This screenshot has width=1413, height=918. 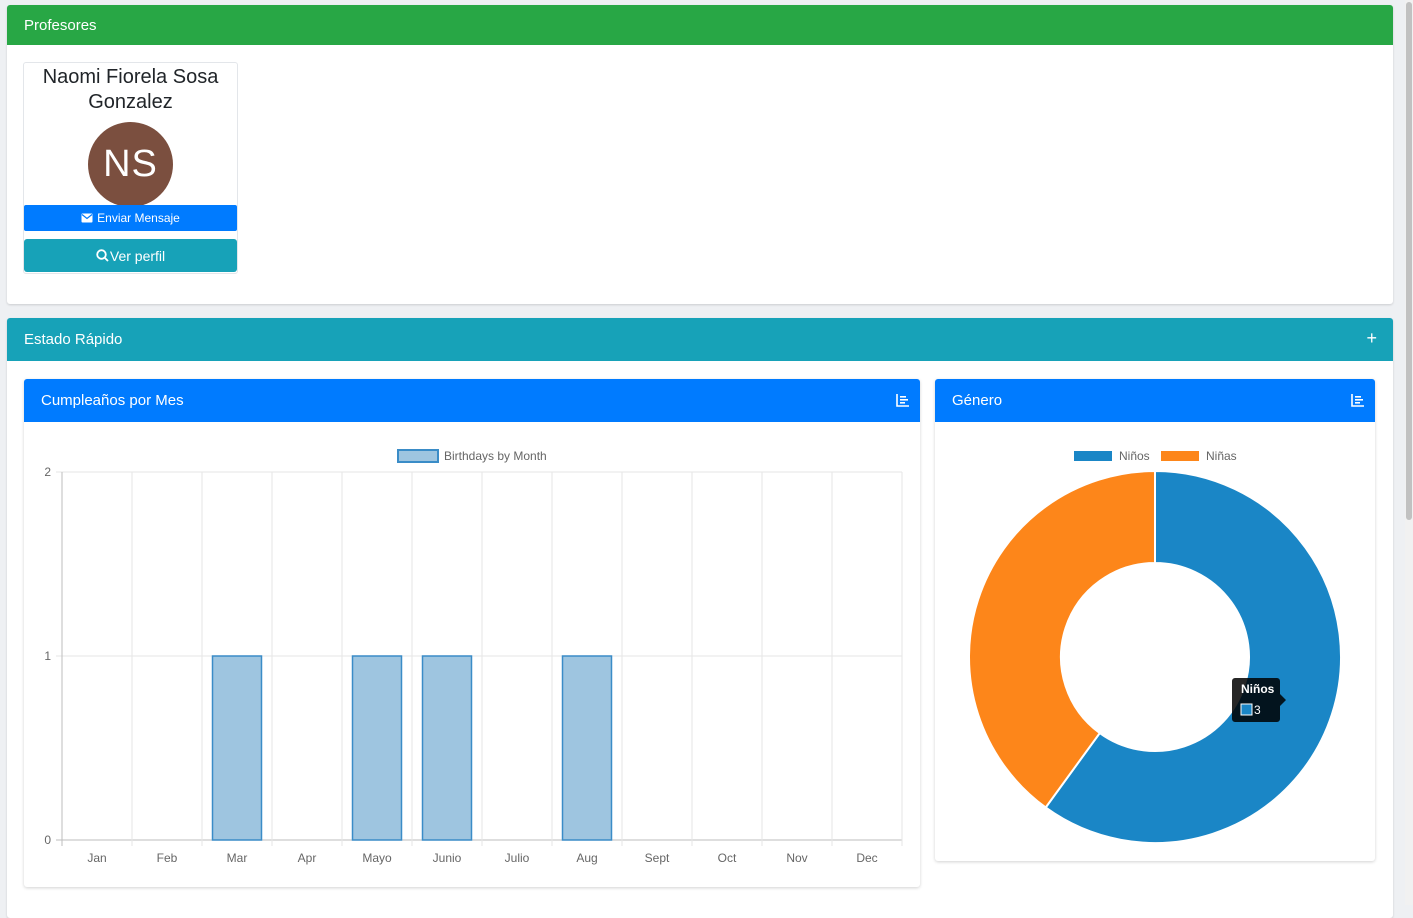 I want to click on x-tick-label: Apr, so click(x=307, y=858).